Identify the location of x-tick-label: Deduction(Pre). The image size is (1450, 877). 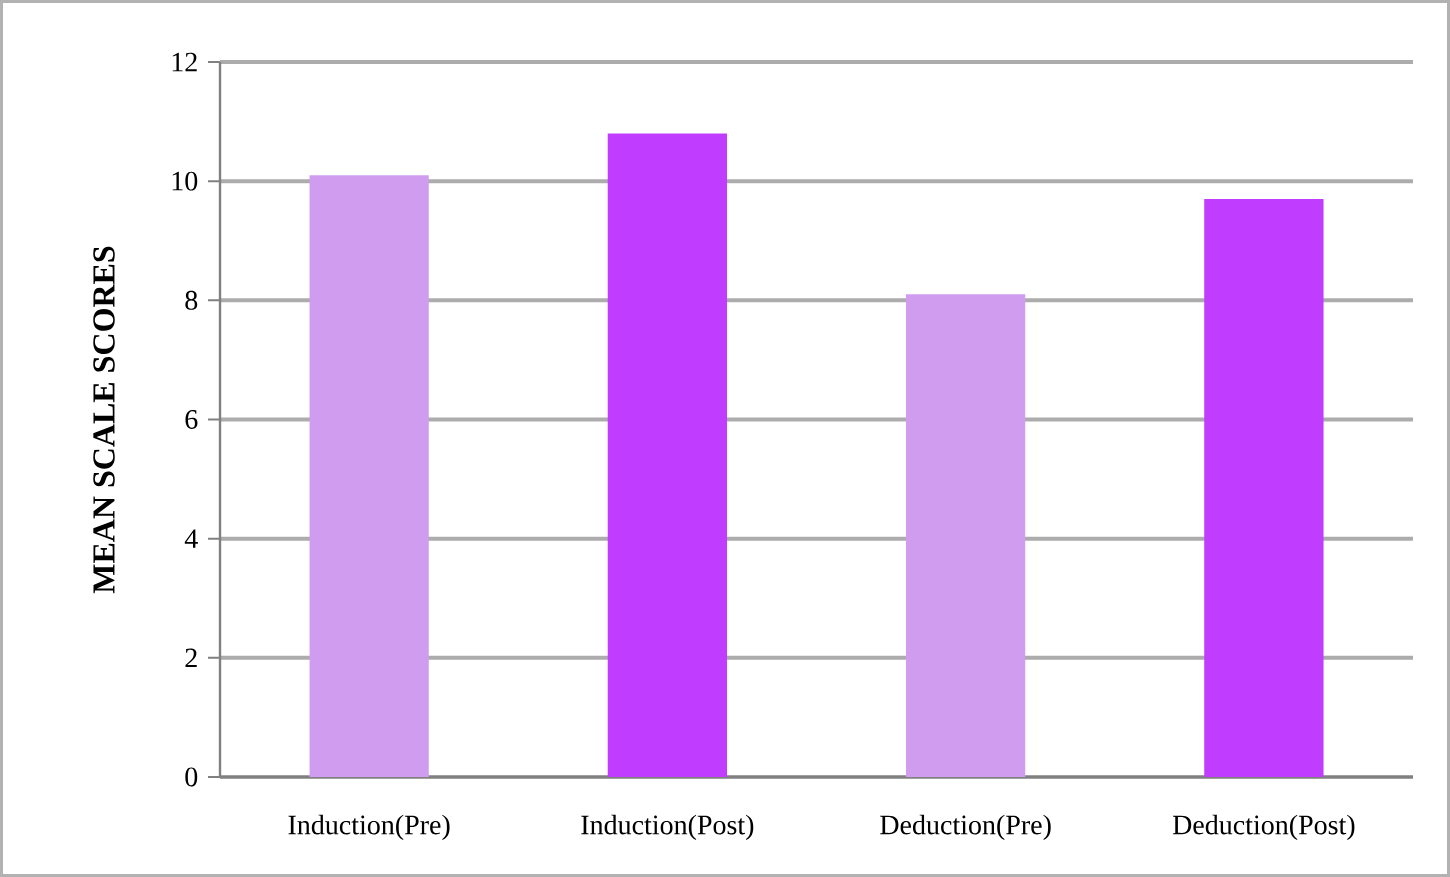
(965, 827).